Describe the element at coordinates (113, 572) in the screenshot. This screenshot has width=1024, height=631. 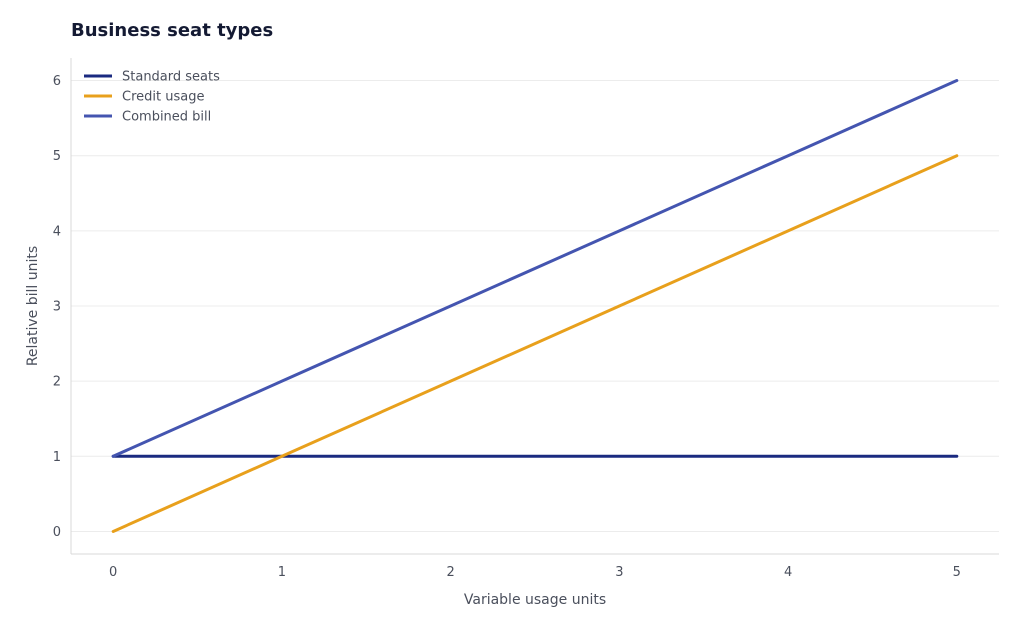
I see `x-tick-label: 0` at that location.